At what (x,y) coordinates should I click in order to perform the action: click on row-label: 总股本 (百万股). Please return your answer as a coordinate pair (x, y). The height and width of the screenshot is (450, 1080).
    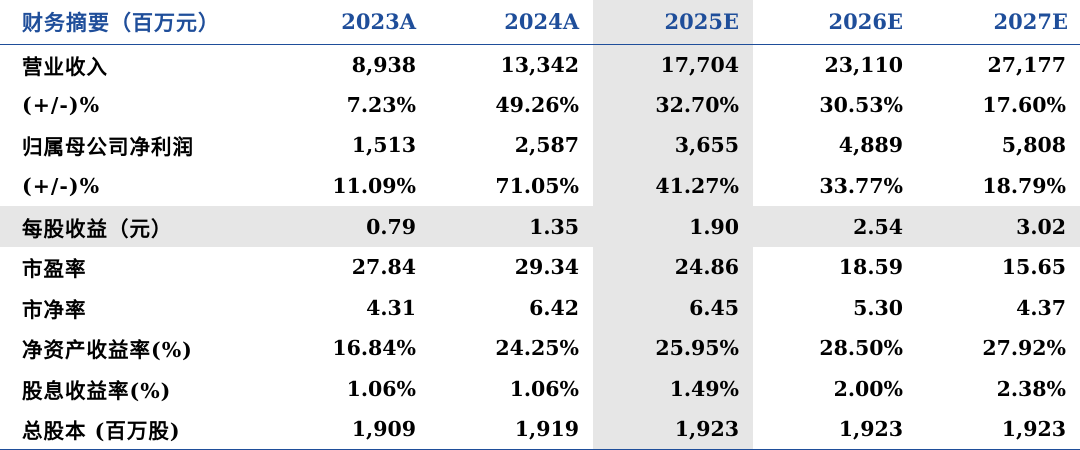
    Looking at the image, I should click on (131, 429).